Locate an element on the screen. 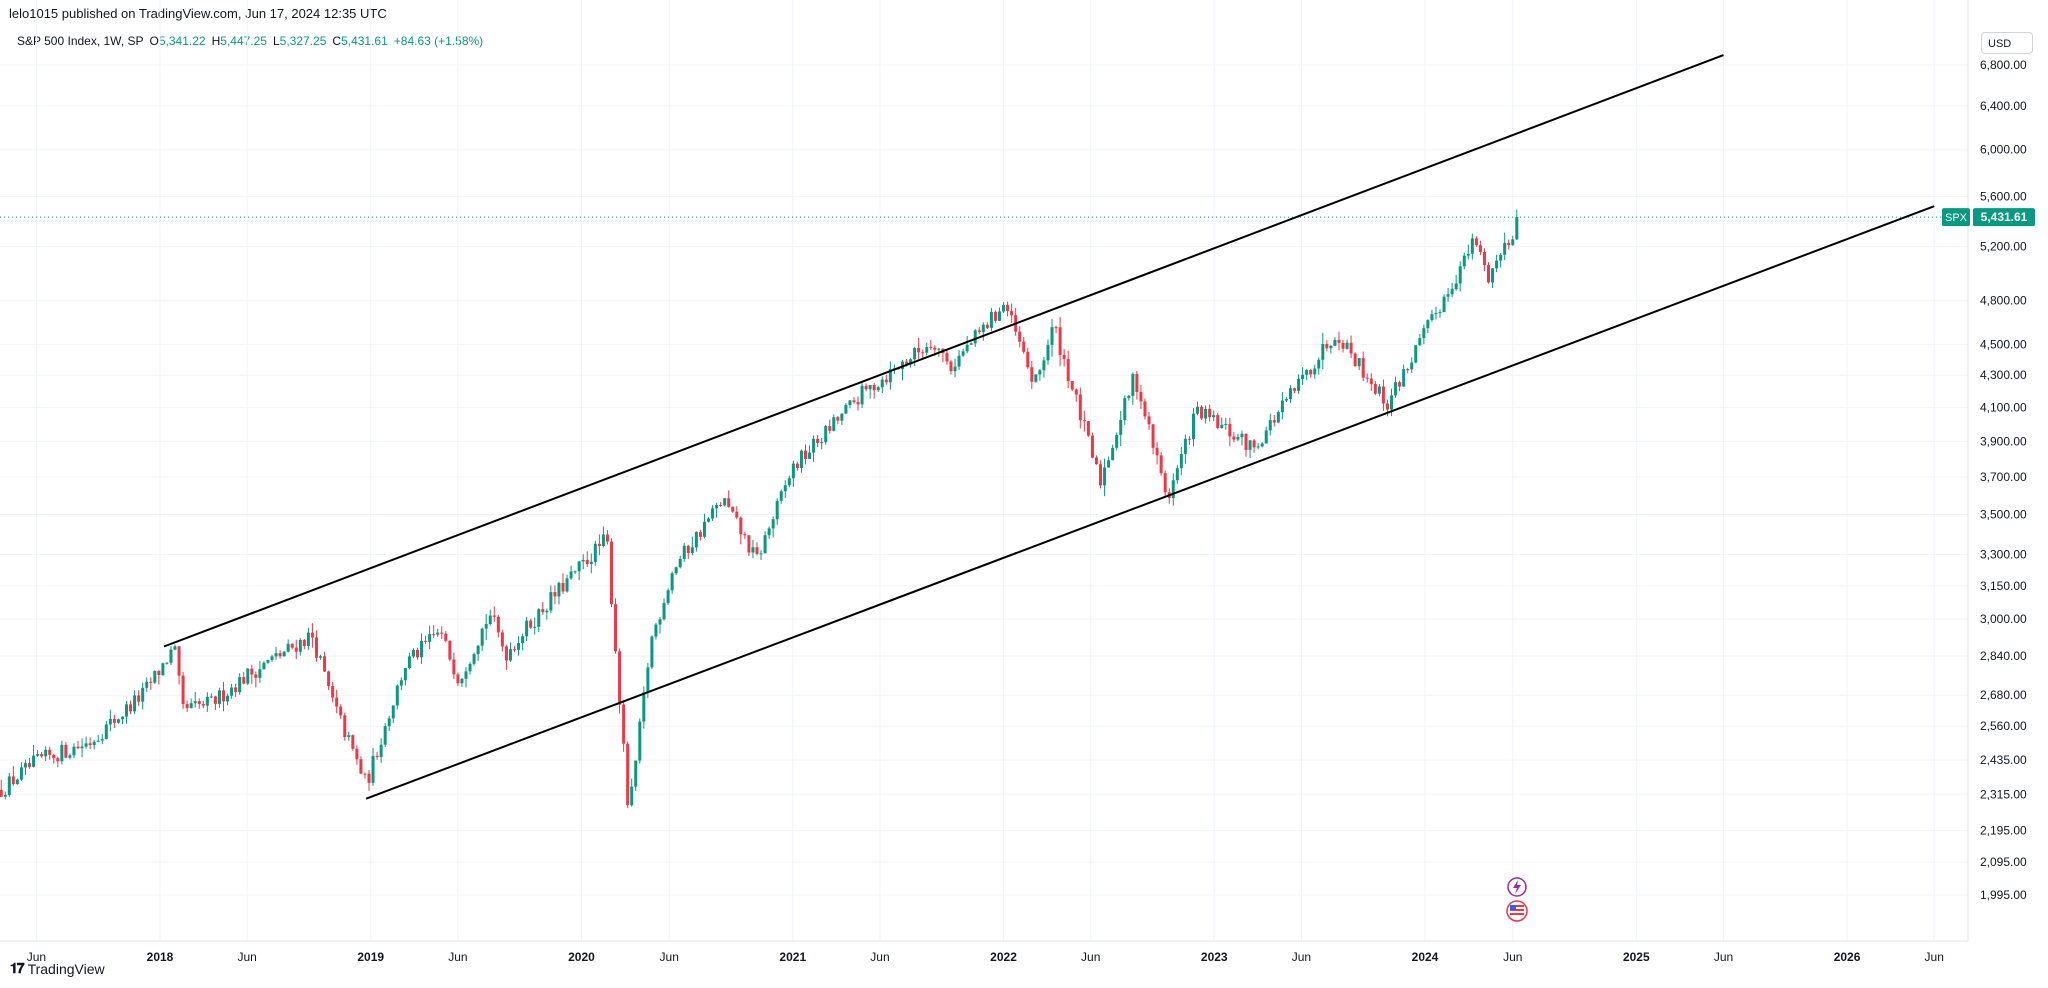 The image size is (2048, 988). y-tick-label: 3,500.00 is located at coordinates (2003, 515).